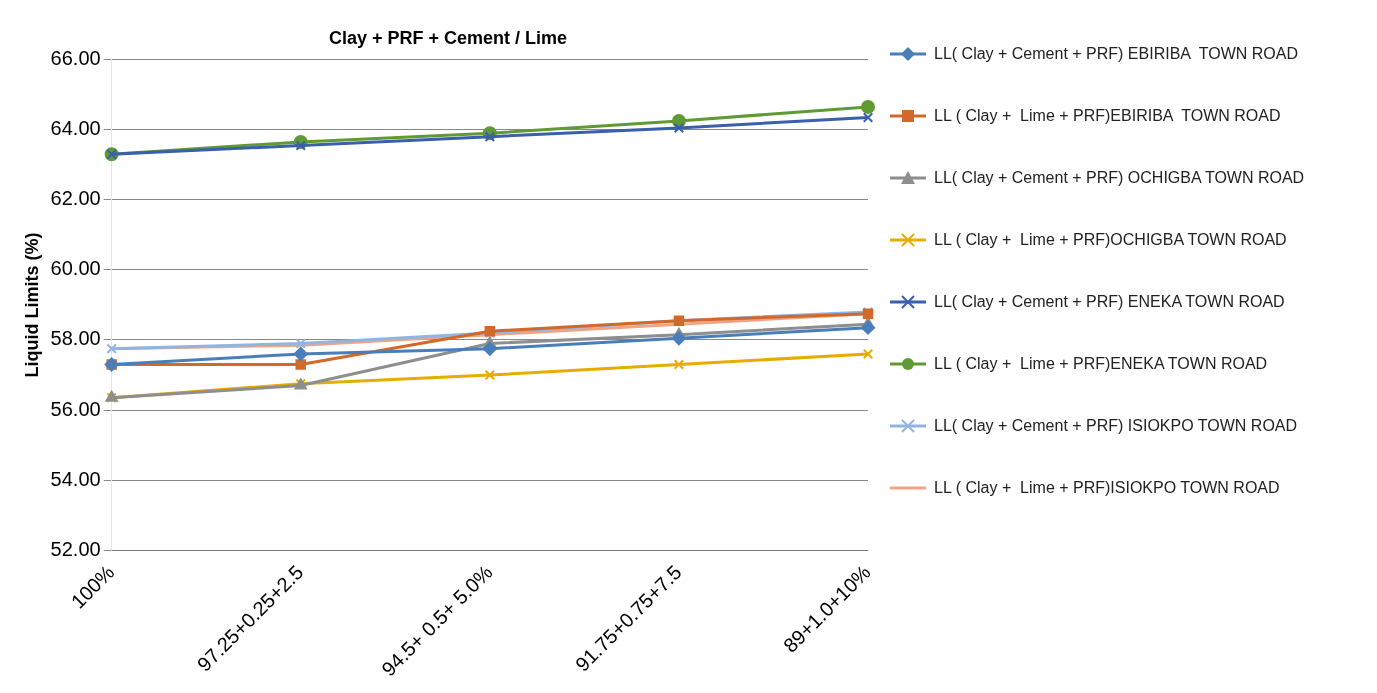 This screenshot has height=693, width=1377. Describe the element at coordinates (1116, 54) in the screenshot. I see `legend-label: LL( Clay + Cement + PRF) EBIRIBA TOWN ROAD` at that location.